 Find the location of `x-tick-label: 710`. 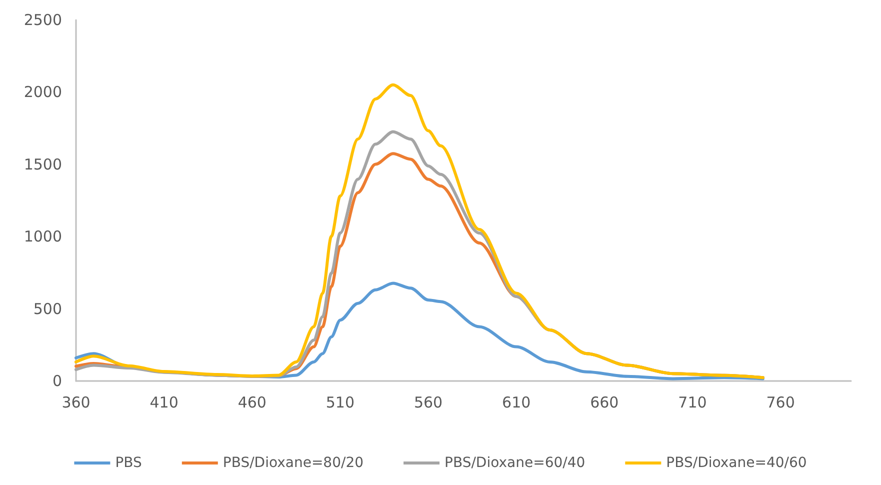

x-tick-label: 710 is located at coordinates (692, 403).